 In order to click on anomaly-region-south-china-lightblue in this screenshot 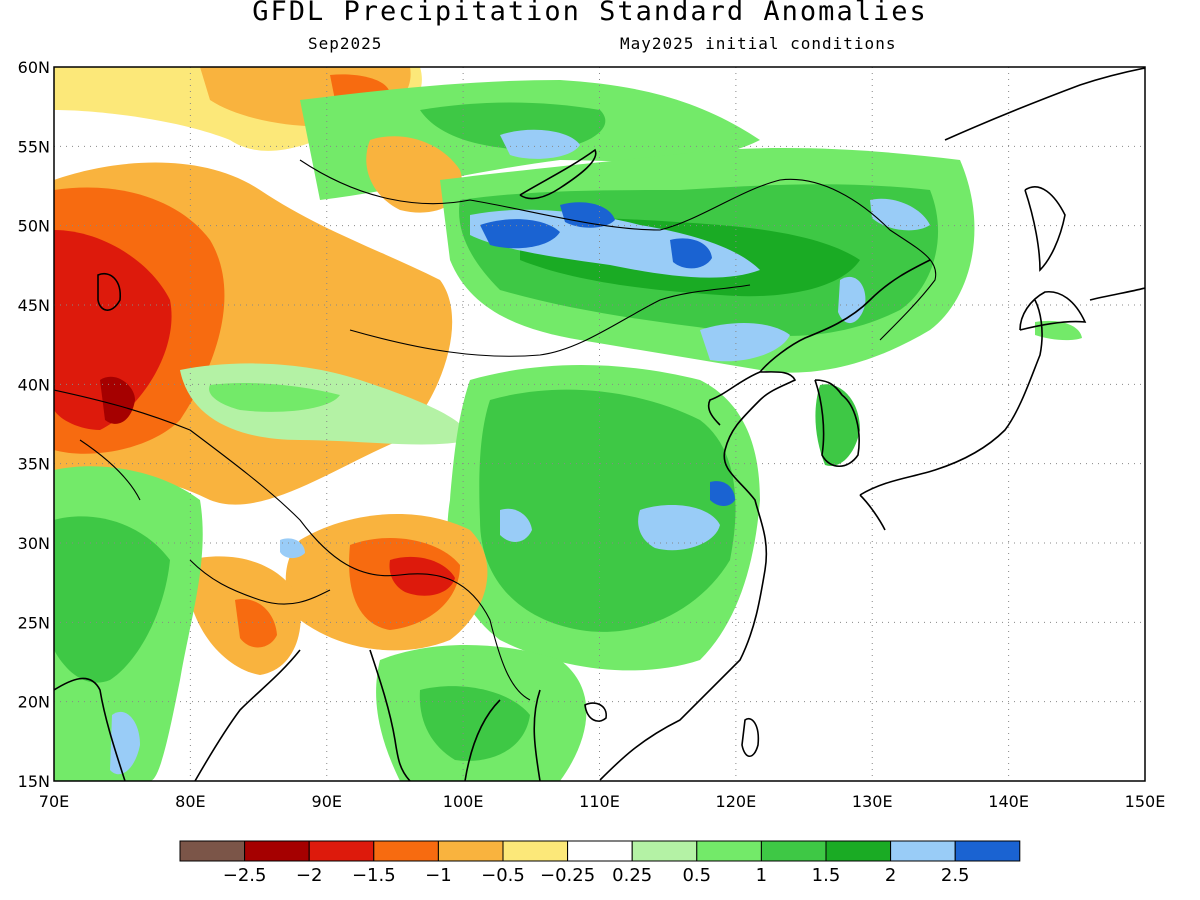, I will do `click(679, 528)`.